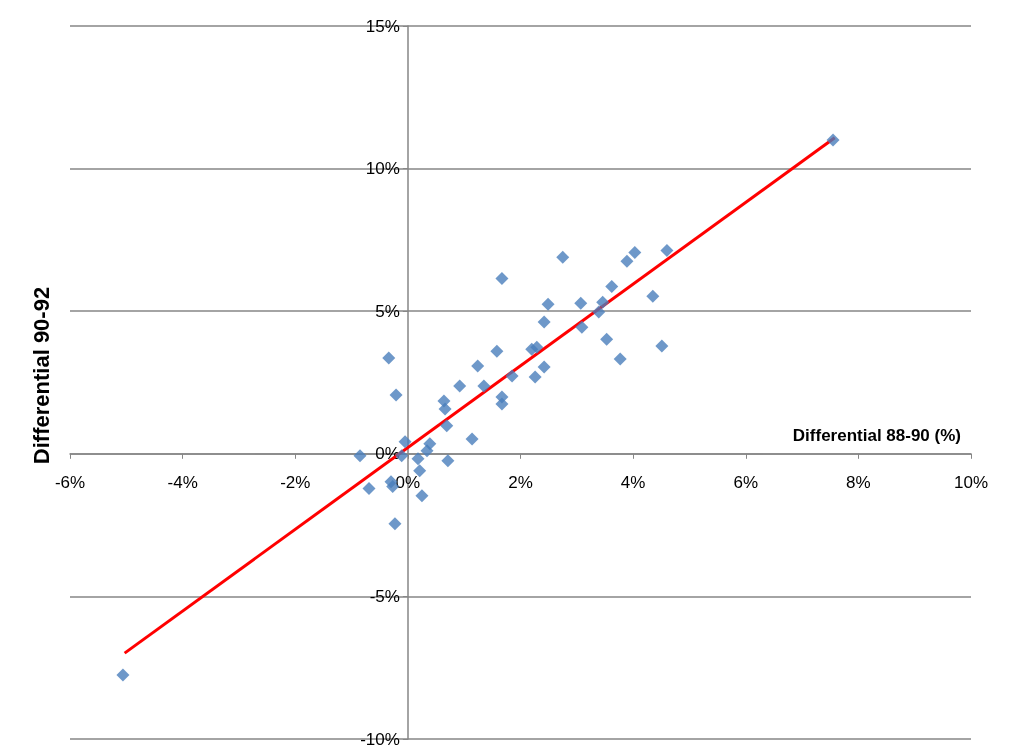  Describe the element at coordinates (387, 311) in the screenshot. I see `y-tick-label: 5%` at that location.